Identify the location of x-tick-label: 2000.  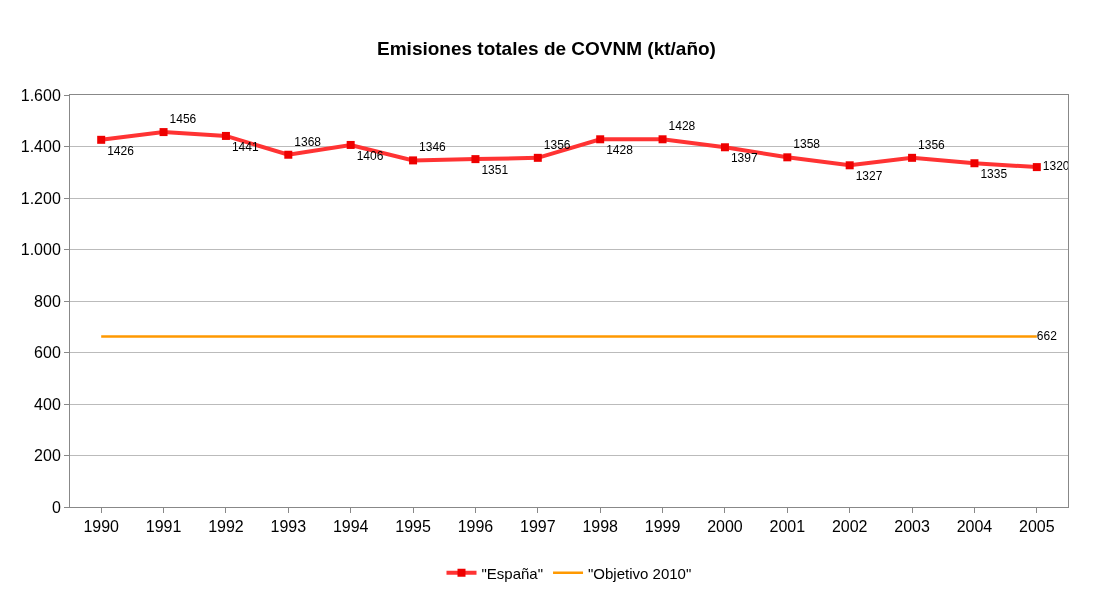
(725, 527).